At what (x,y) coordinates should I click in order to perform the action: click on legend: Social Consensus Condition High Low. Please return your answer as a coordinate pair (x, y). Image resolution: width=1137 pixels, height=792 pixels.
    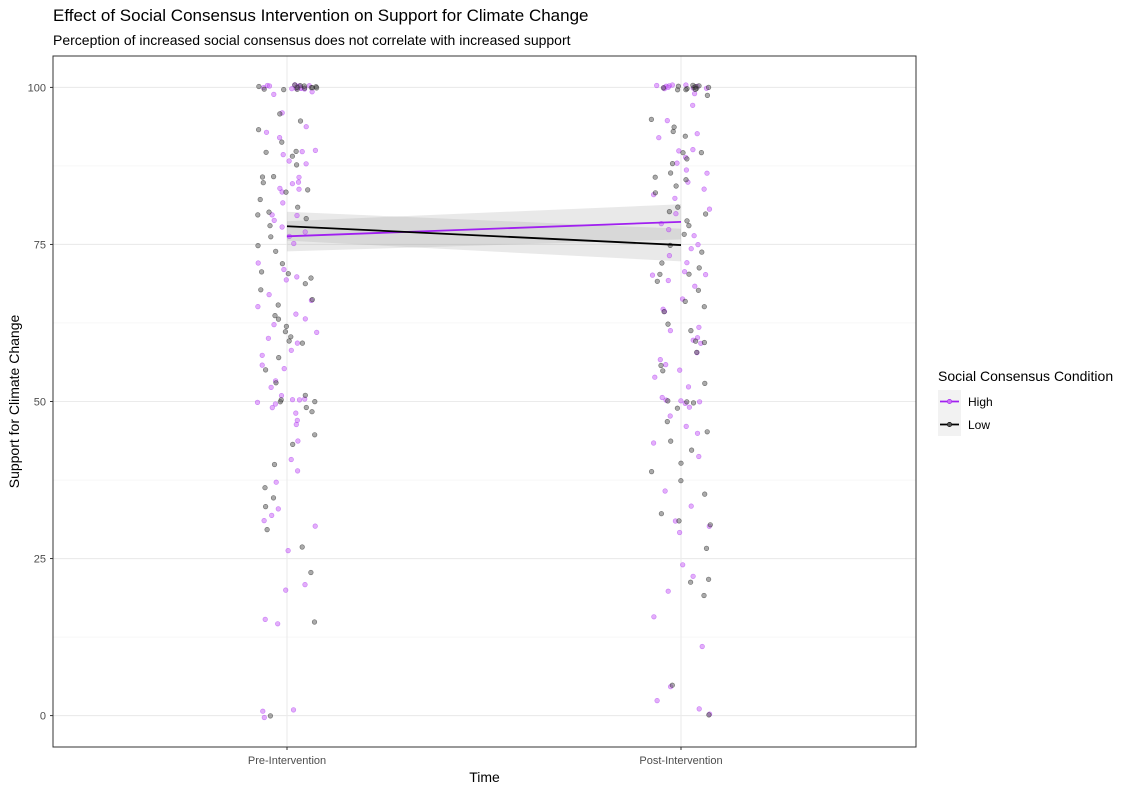
    Looking at the image, I should click on (1025, 402).